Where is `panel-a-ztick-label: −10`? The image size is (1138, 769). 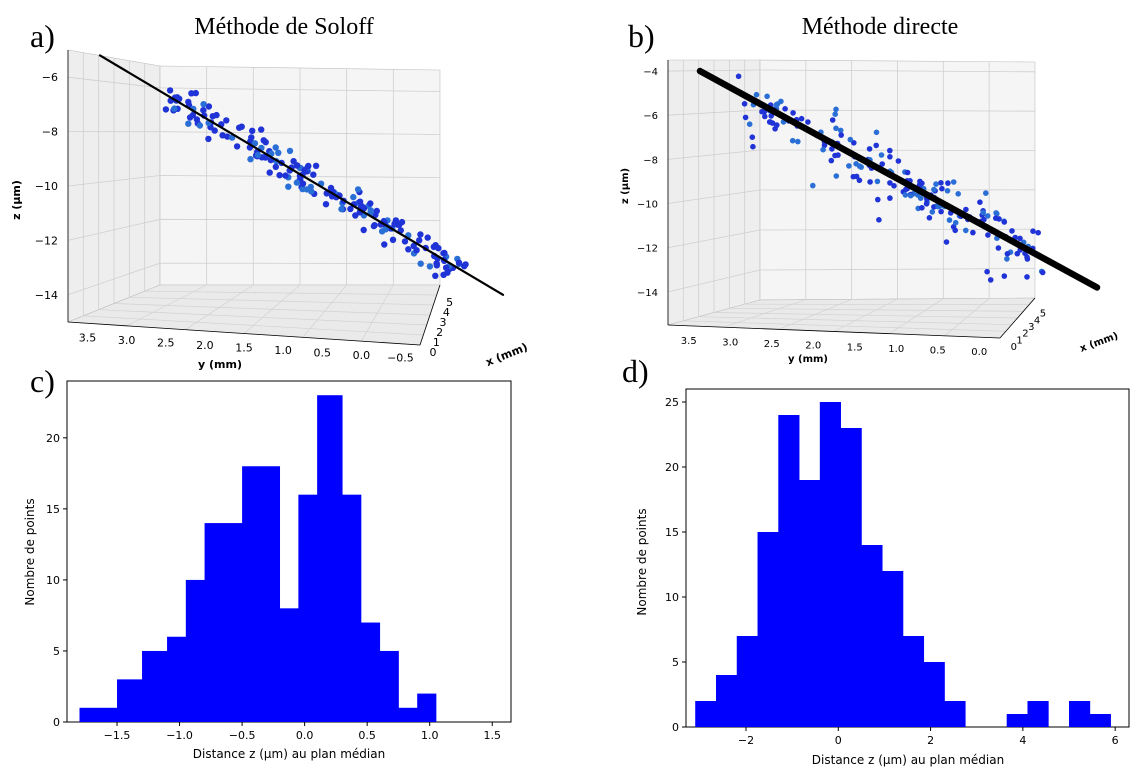 panel-a-ztick-label: −10 is located at coordinates (46, 186).